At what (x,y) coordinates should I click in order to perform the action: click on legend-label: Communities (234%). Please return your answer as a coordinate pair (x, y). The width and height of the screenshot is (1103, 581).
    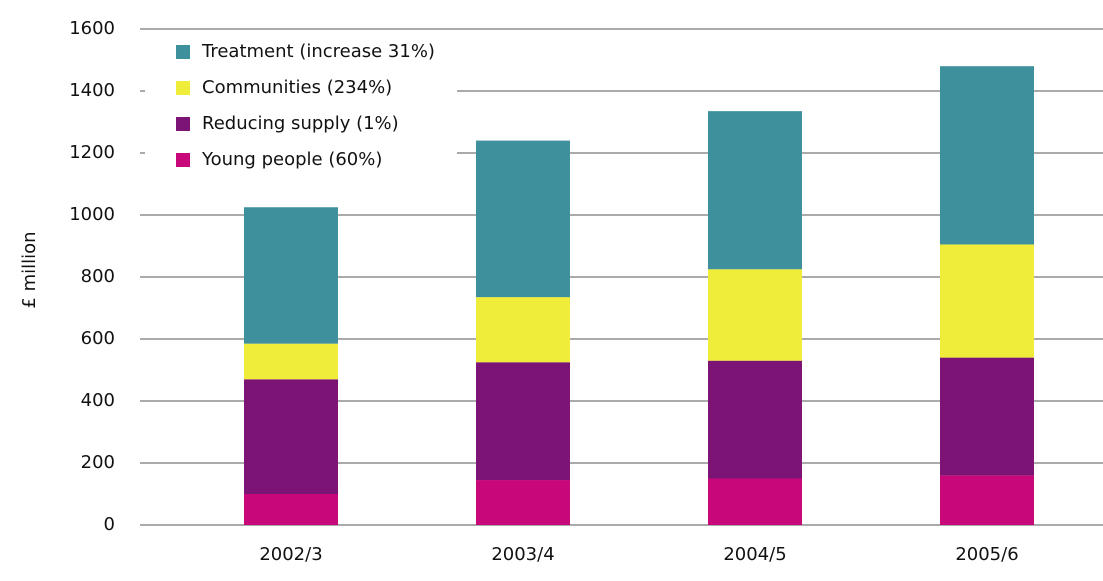
    Looking at the image, I should click on (297, 87).